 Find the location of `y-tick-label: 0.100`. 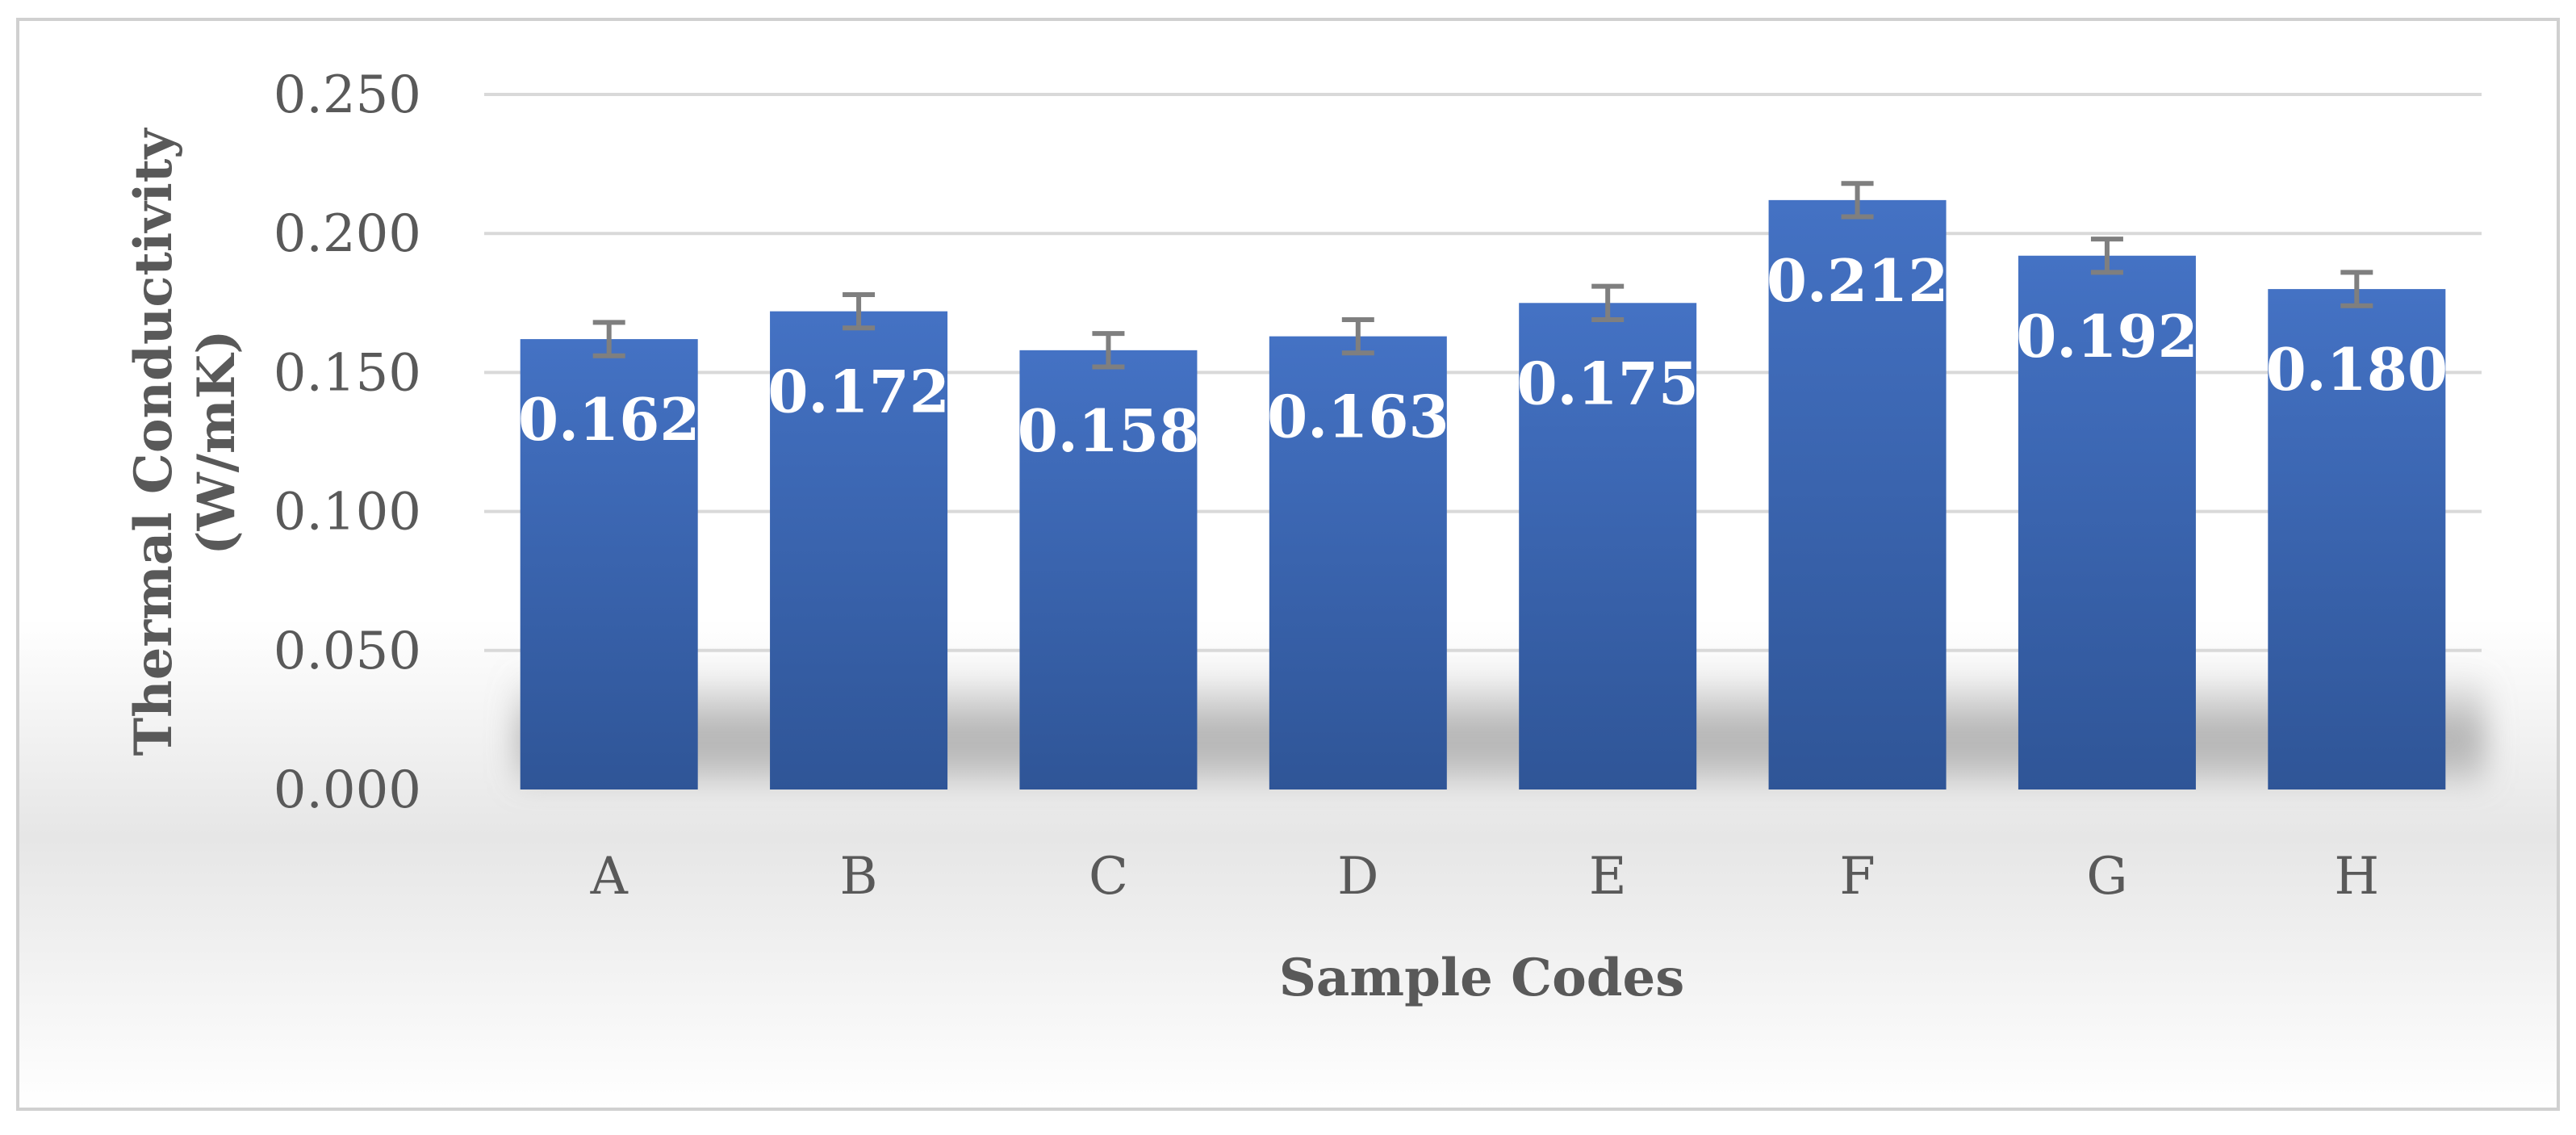

y-tick-label: 0.100 is located at coordinates (347, 512).